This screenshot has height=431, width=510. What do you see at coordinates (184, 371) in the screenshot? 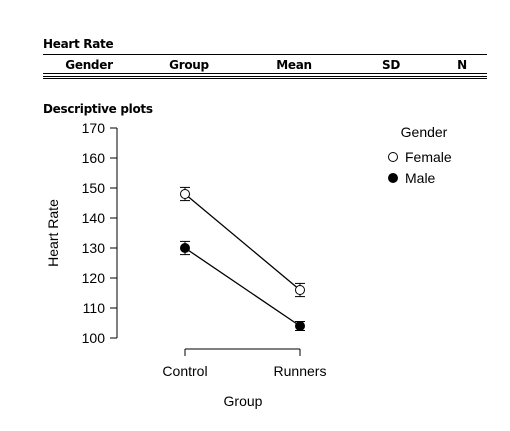
I see `x-tick-label: Control` at bounding box center [184, 371].